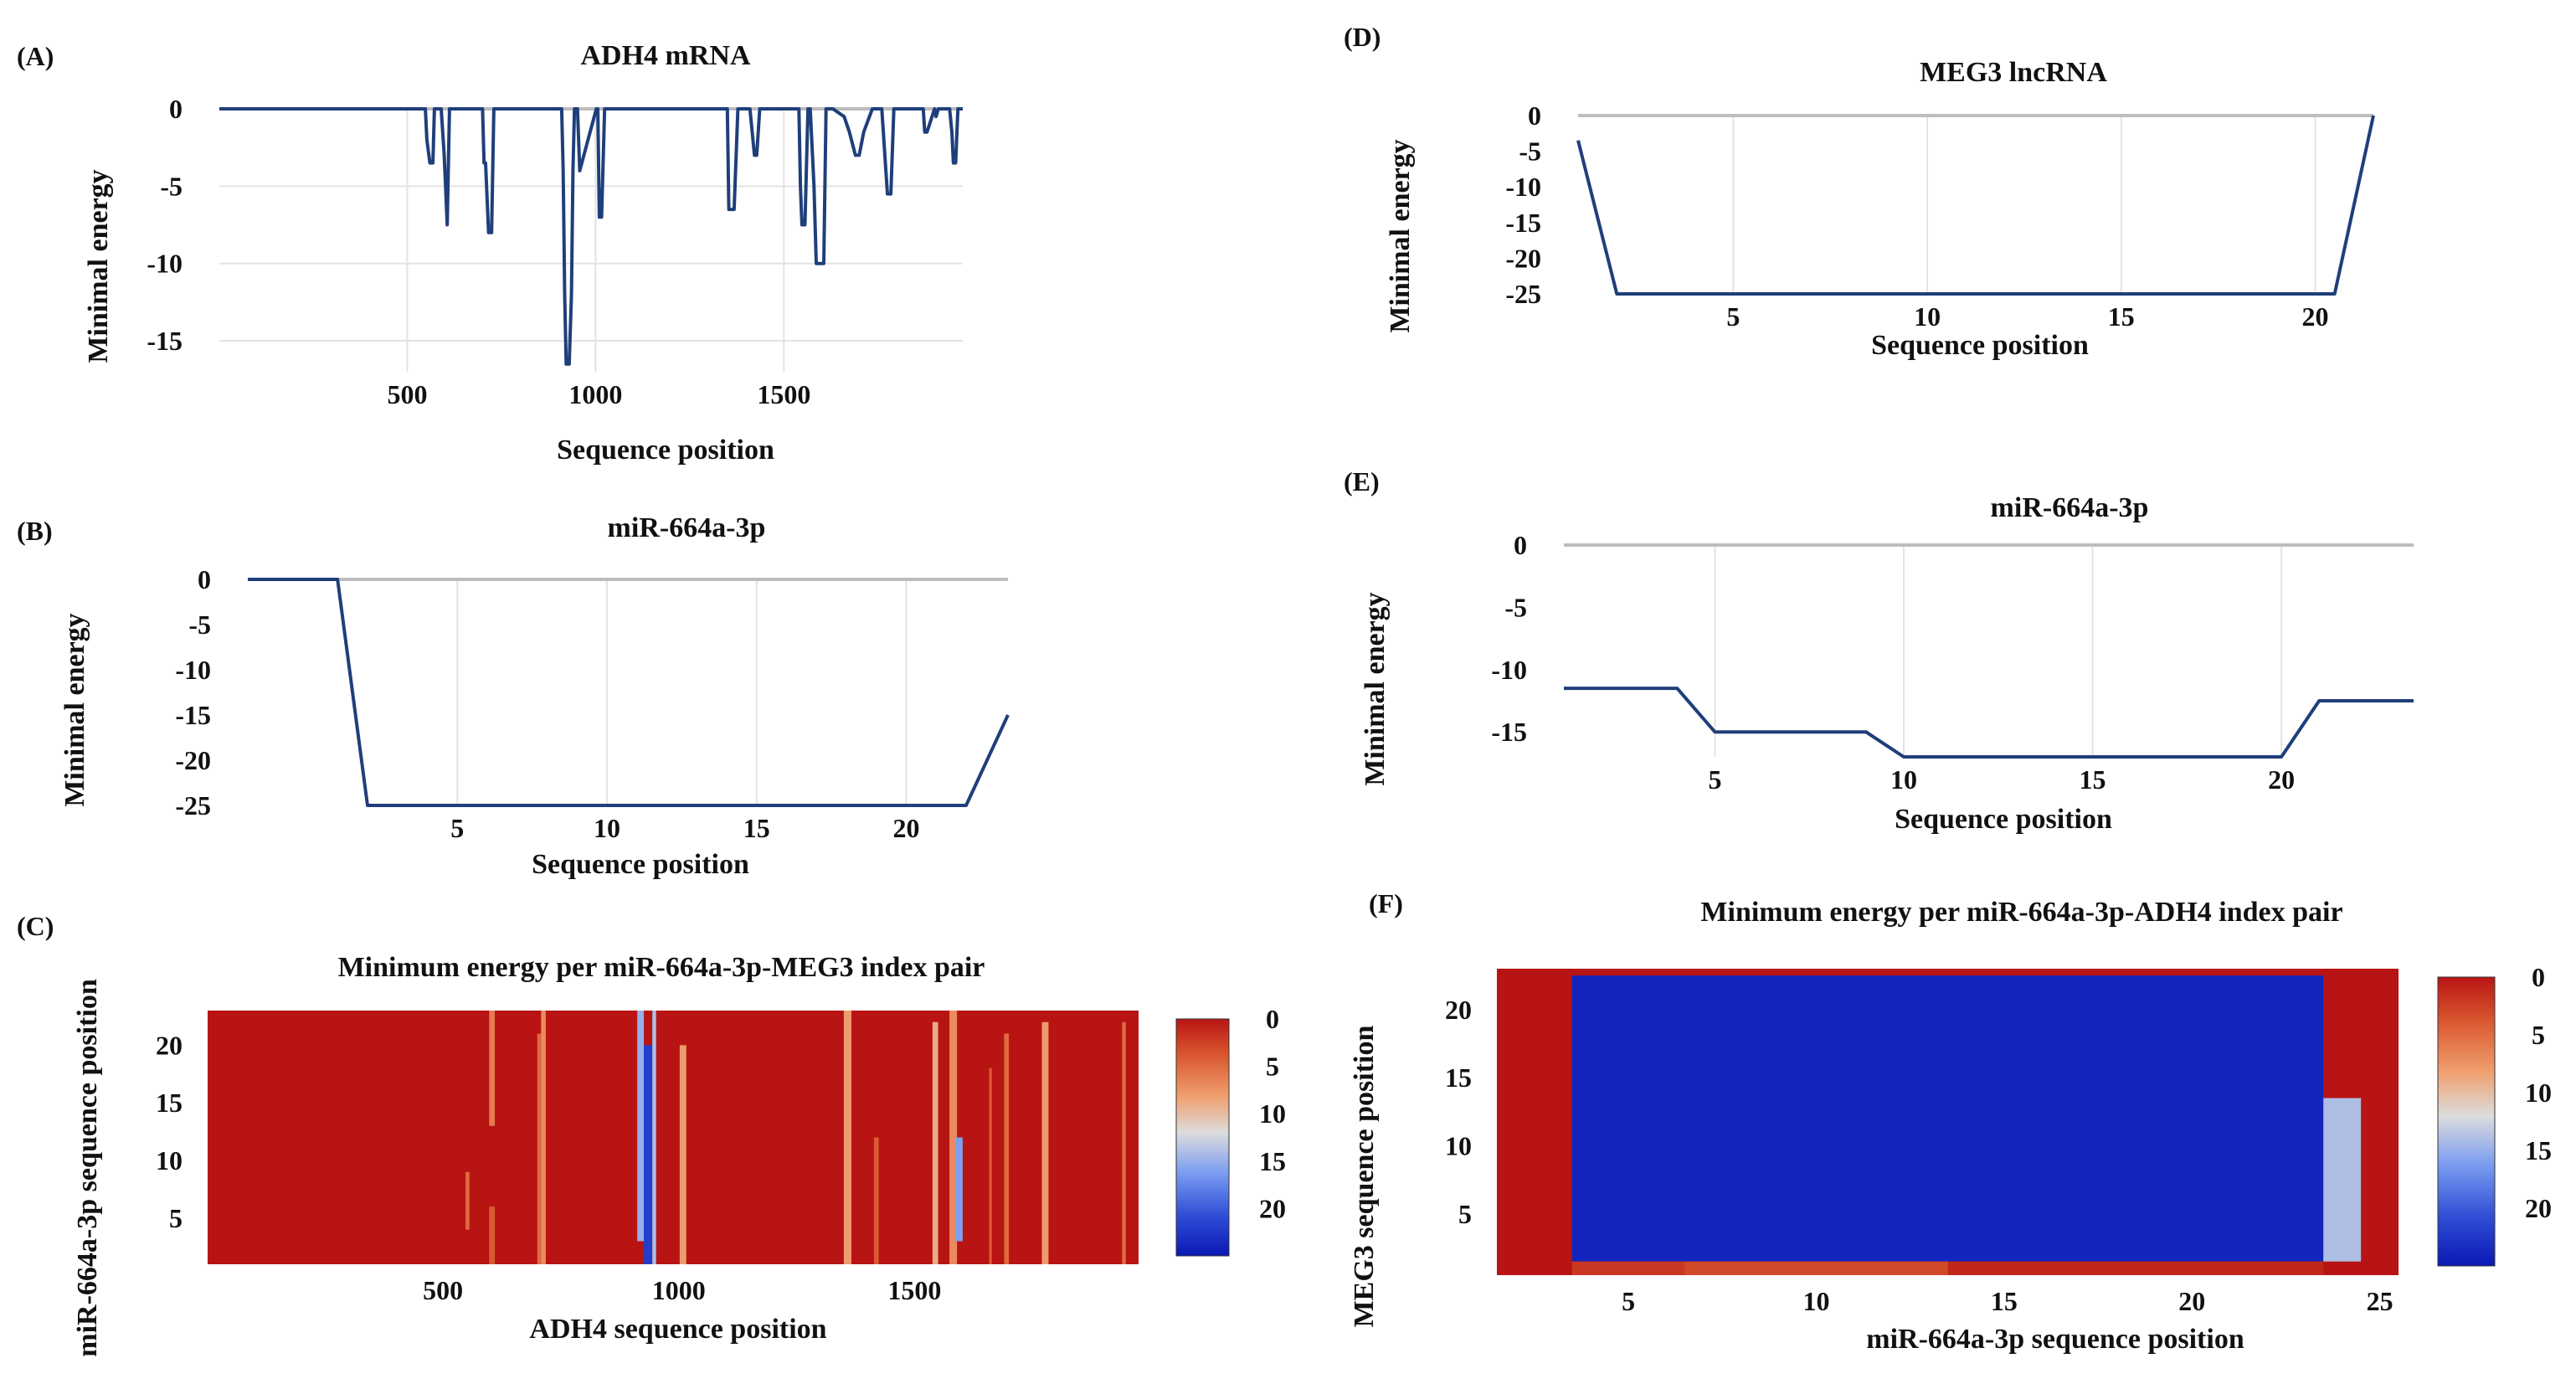  What do you see at coordinates (1509, 670) in the screenshot?
I see `y-tick-label-e: -10` at bounding box center [1509, 670].